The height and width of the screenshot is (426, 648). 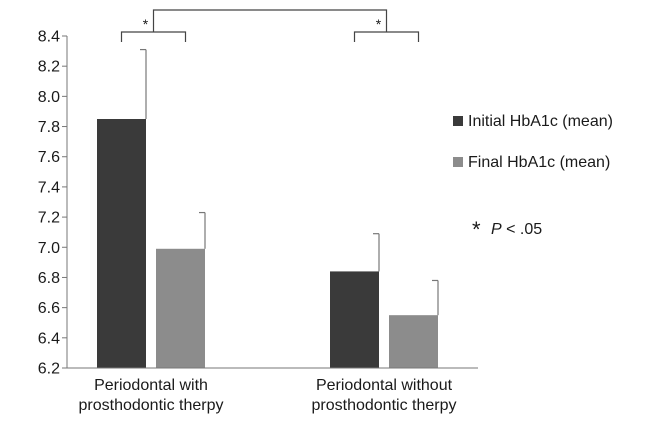 What do you see at coordinates (49, 308) in the screenshot?
I see `y-tick-label: 6.6` at bounding box center [49, 308].